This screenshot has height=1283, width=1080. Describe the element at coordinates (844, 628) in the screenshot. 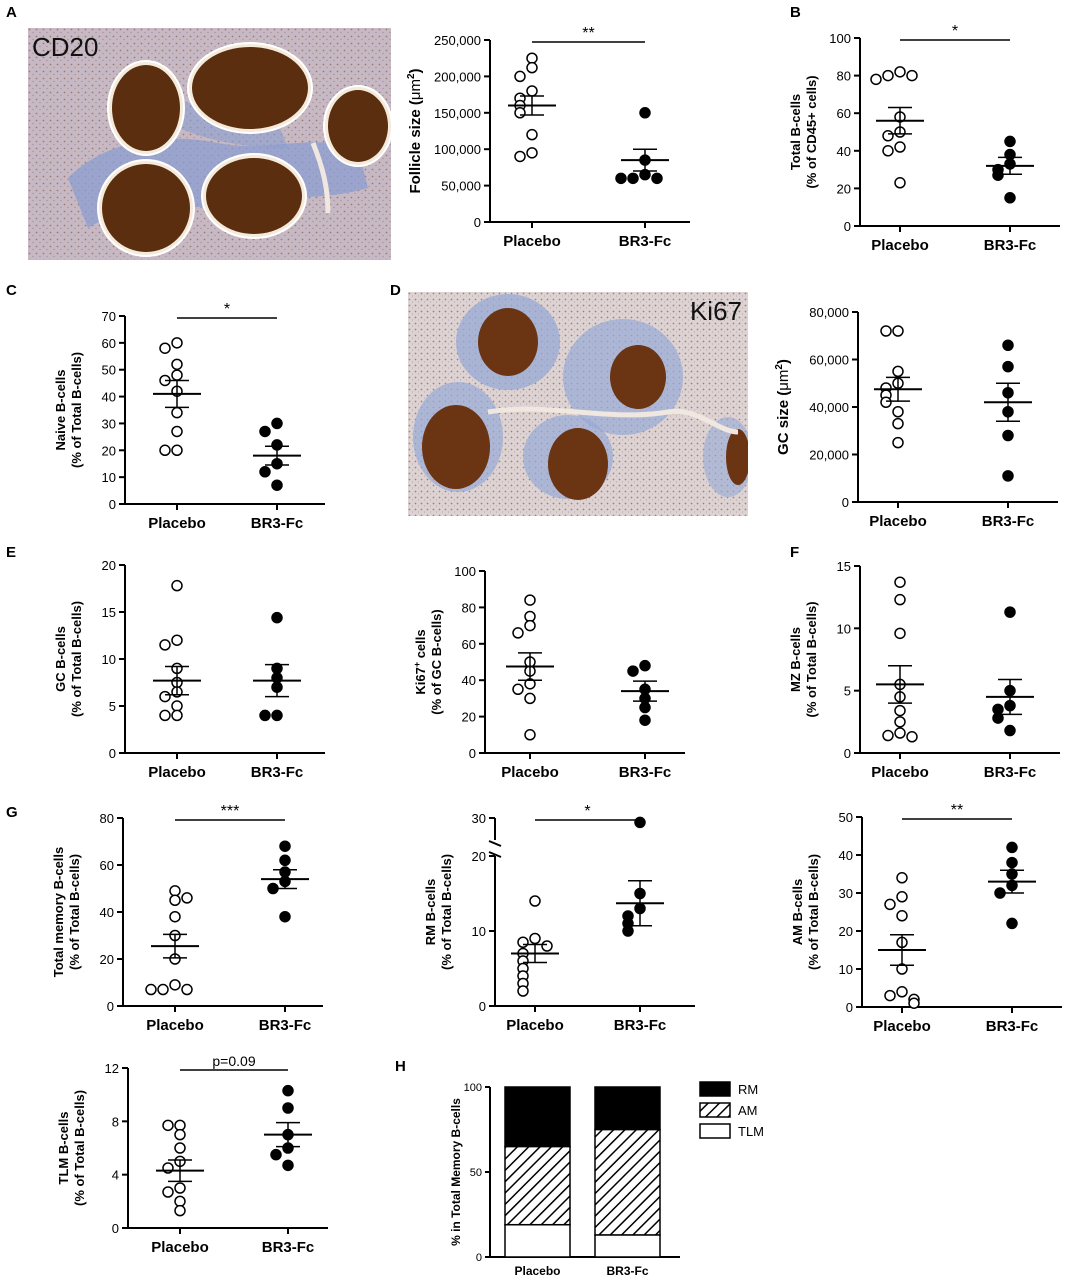

I see `y-tick-label: 10` at that location.